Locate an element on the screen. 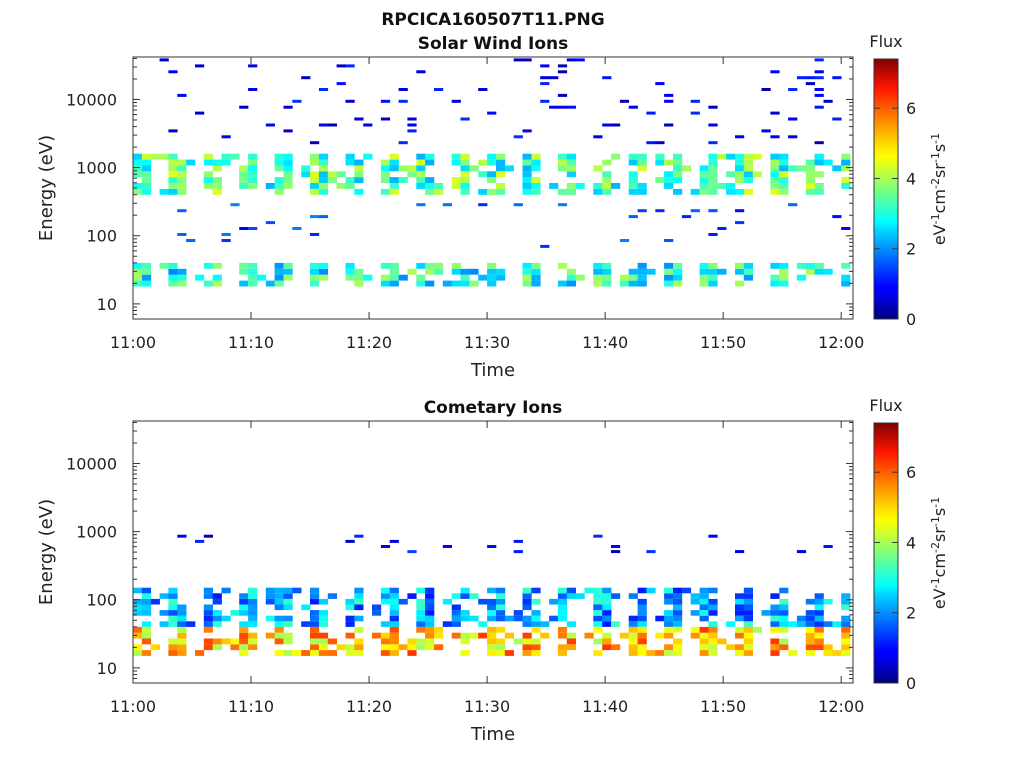  colorbar: Flux 0 2 4 6 eV-1cm-2sr-1s-1 is located at coordinates (909, 180).